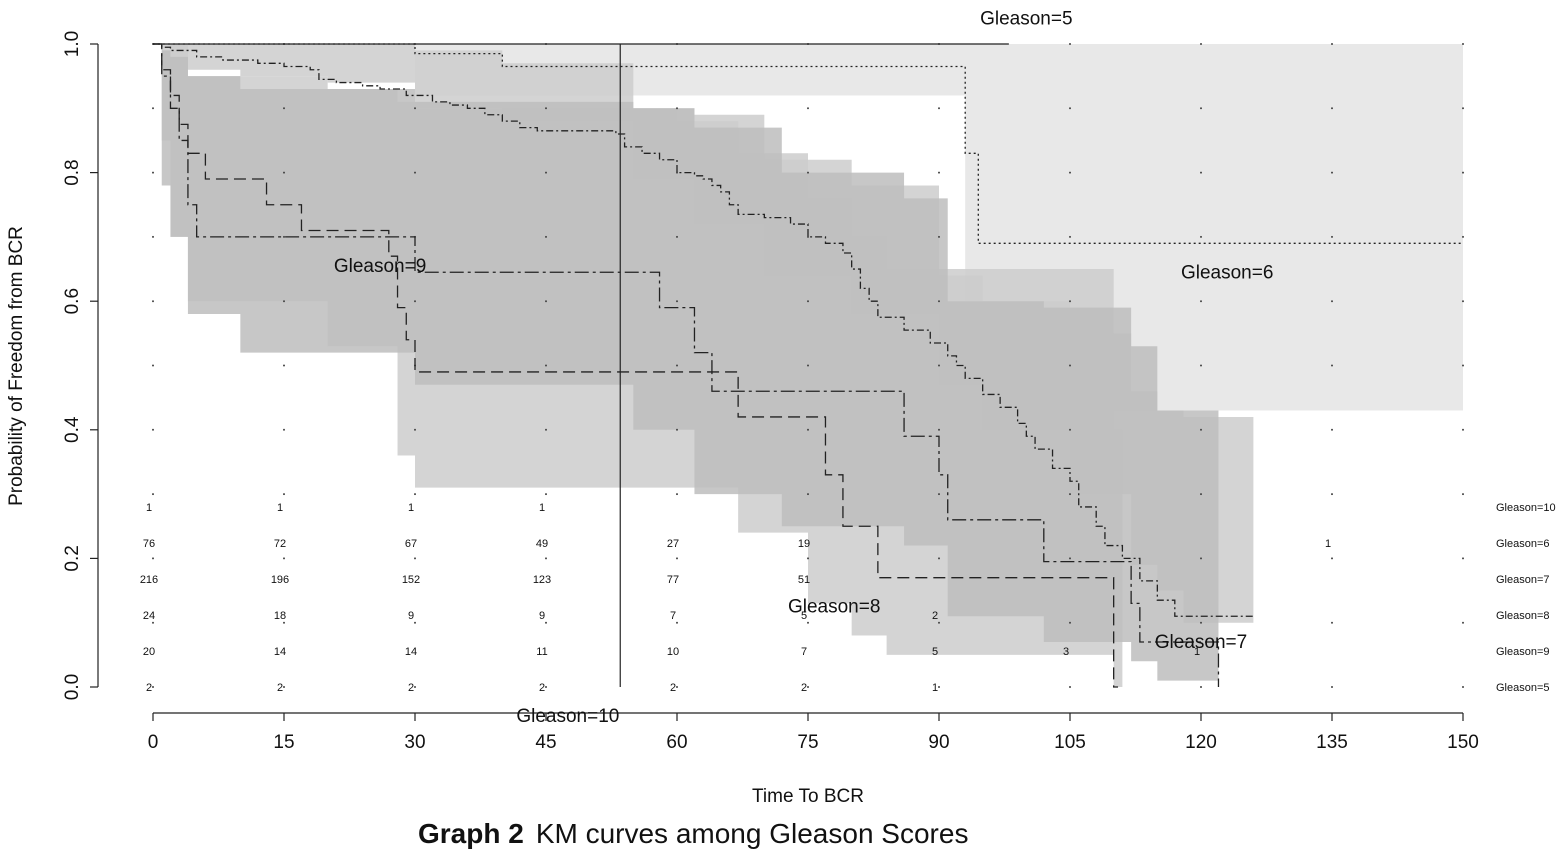  Describe the element at coordinates (673, 580) in the screenshot. I see `risk-count: 77` at that location.